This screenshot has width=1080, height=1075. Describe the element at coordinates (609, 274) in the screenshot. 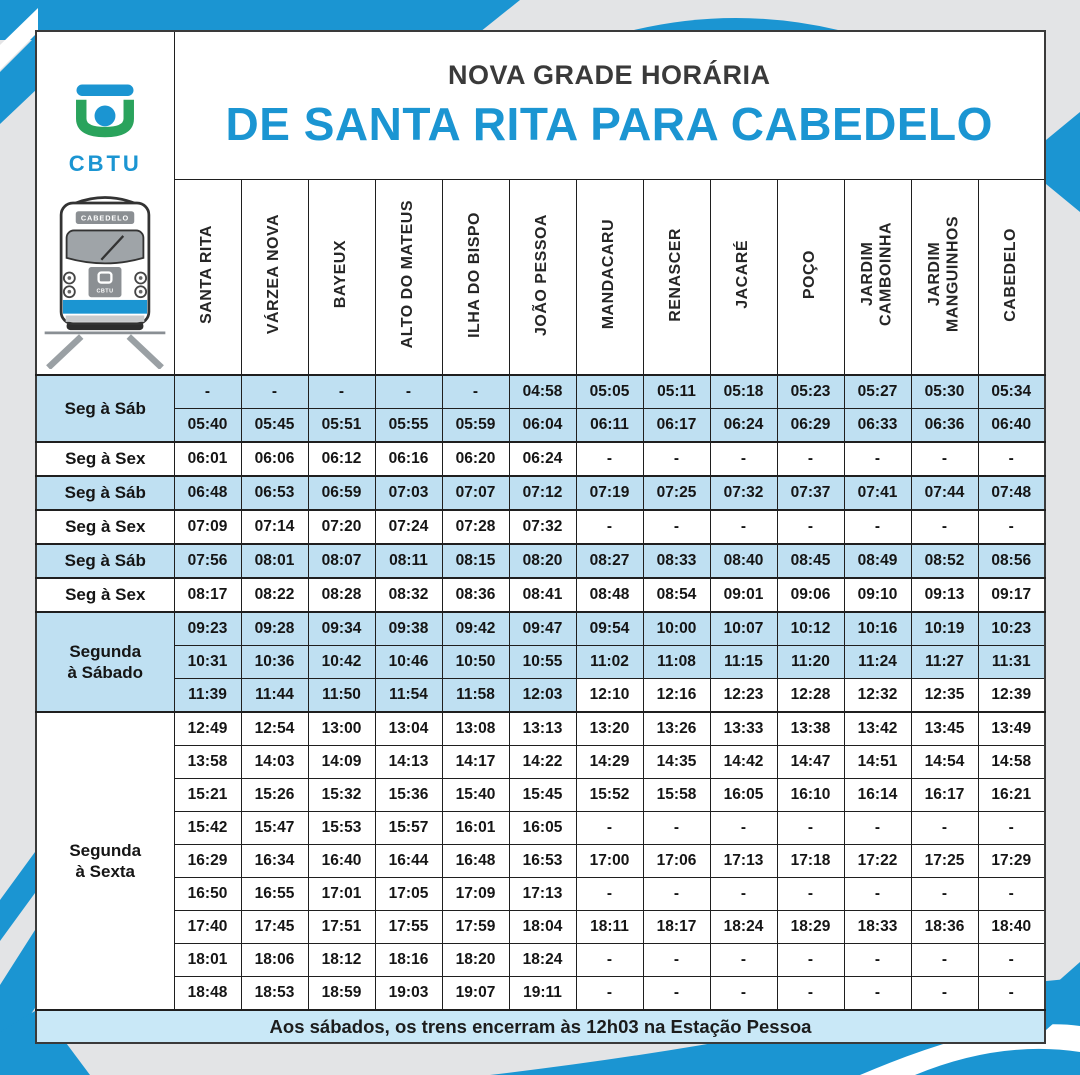

I see `station-name: MANDACARU` at that location.